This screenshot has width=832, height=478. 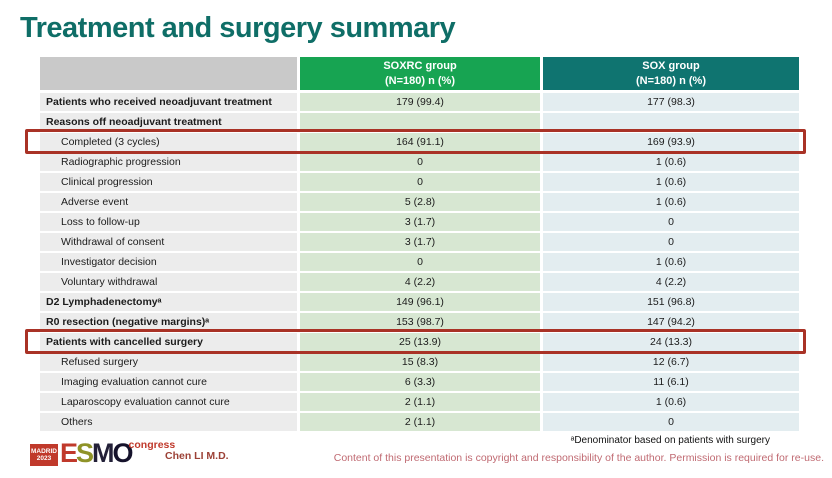 I want to click on soxrc-value: 4 (2.2), so click(x=420, y=282).